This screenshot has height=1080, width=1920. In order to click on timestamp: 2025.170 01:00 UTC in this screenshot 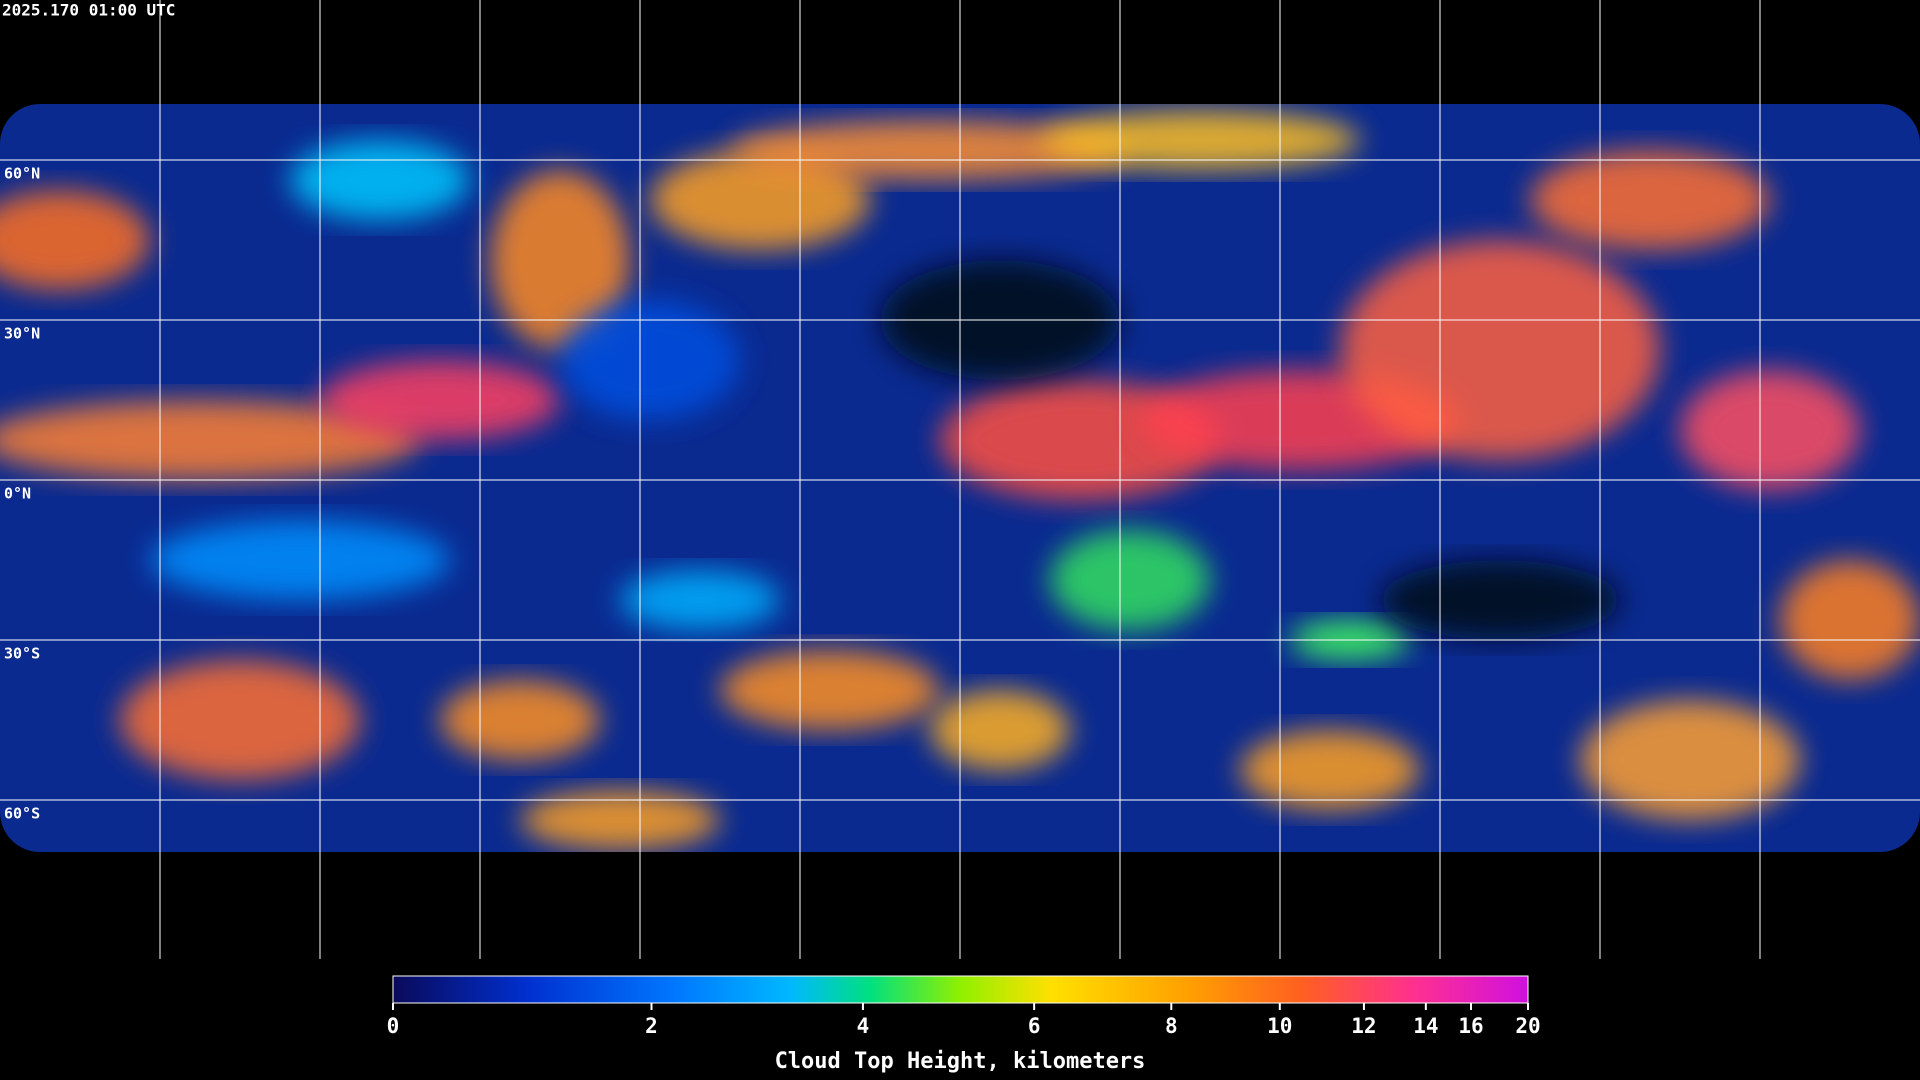, I will do `click(88, 10)`.